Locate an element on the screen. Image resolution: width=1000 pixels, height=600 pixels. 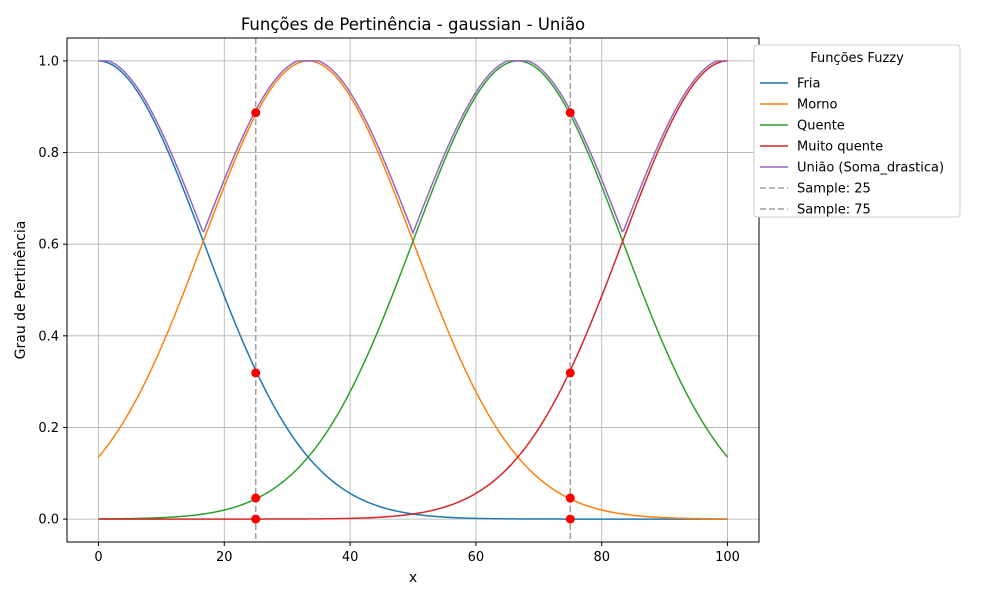
x-axis-label: x is located at coordinates (413, 578).